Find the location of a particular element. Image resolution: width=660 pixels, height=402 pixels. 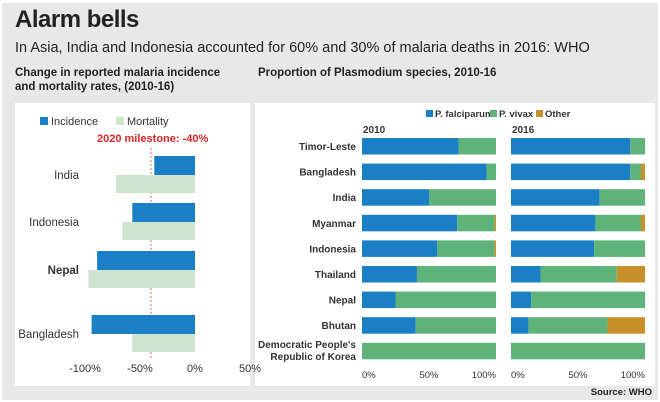

bar-incidence-india is located at coordinates (174, 165).